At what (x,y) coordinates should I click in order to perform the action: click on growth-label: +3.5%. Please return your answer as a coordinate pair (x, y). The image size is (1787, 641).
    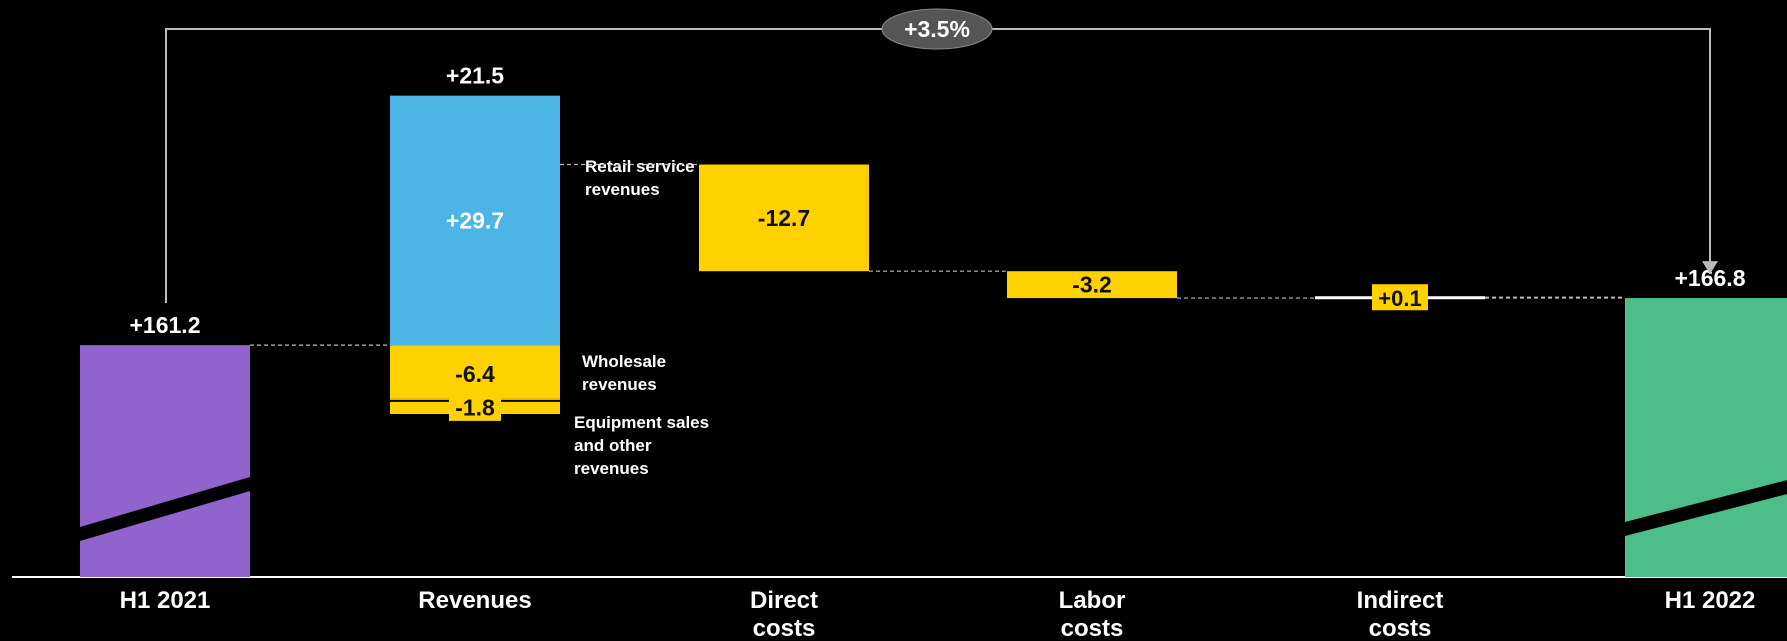
    Looking at the image, I should click on (937, 29).